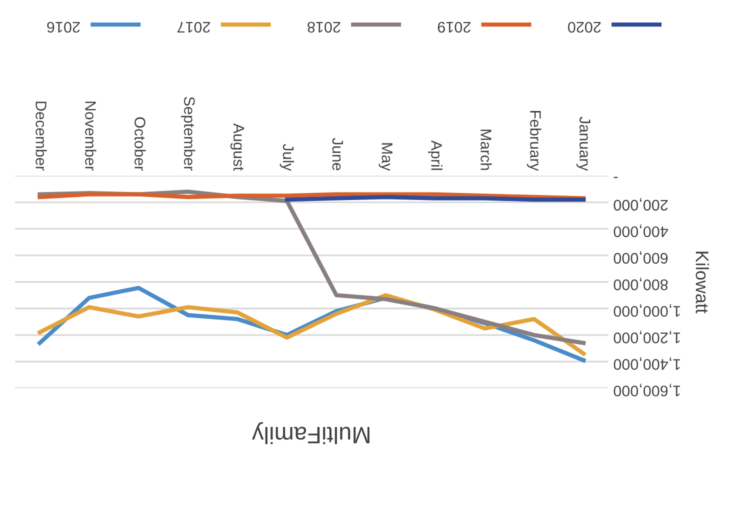 This screenshot has width=751, height=508. Describe the element at coordinates (641, 257) in the screenshot. I see `y-tick-label: 600,000` at that location.